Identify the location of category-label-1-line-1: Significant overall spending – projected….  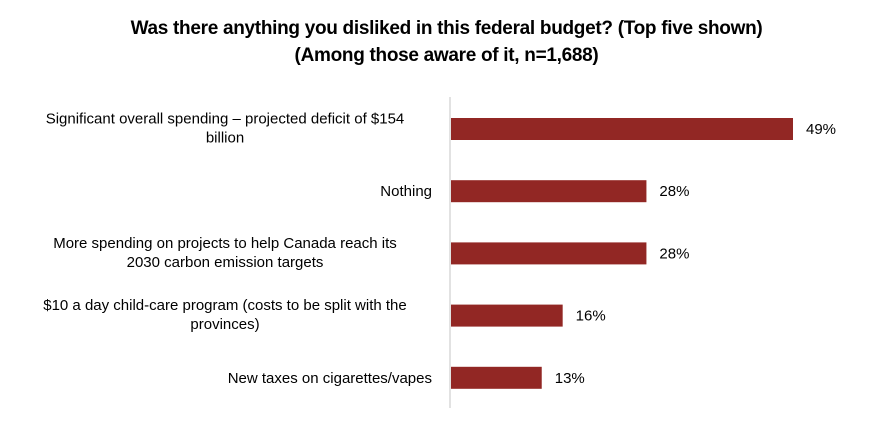
(225, 119).